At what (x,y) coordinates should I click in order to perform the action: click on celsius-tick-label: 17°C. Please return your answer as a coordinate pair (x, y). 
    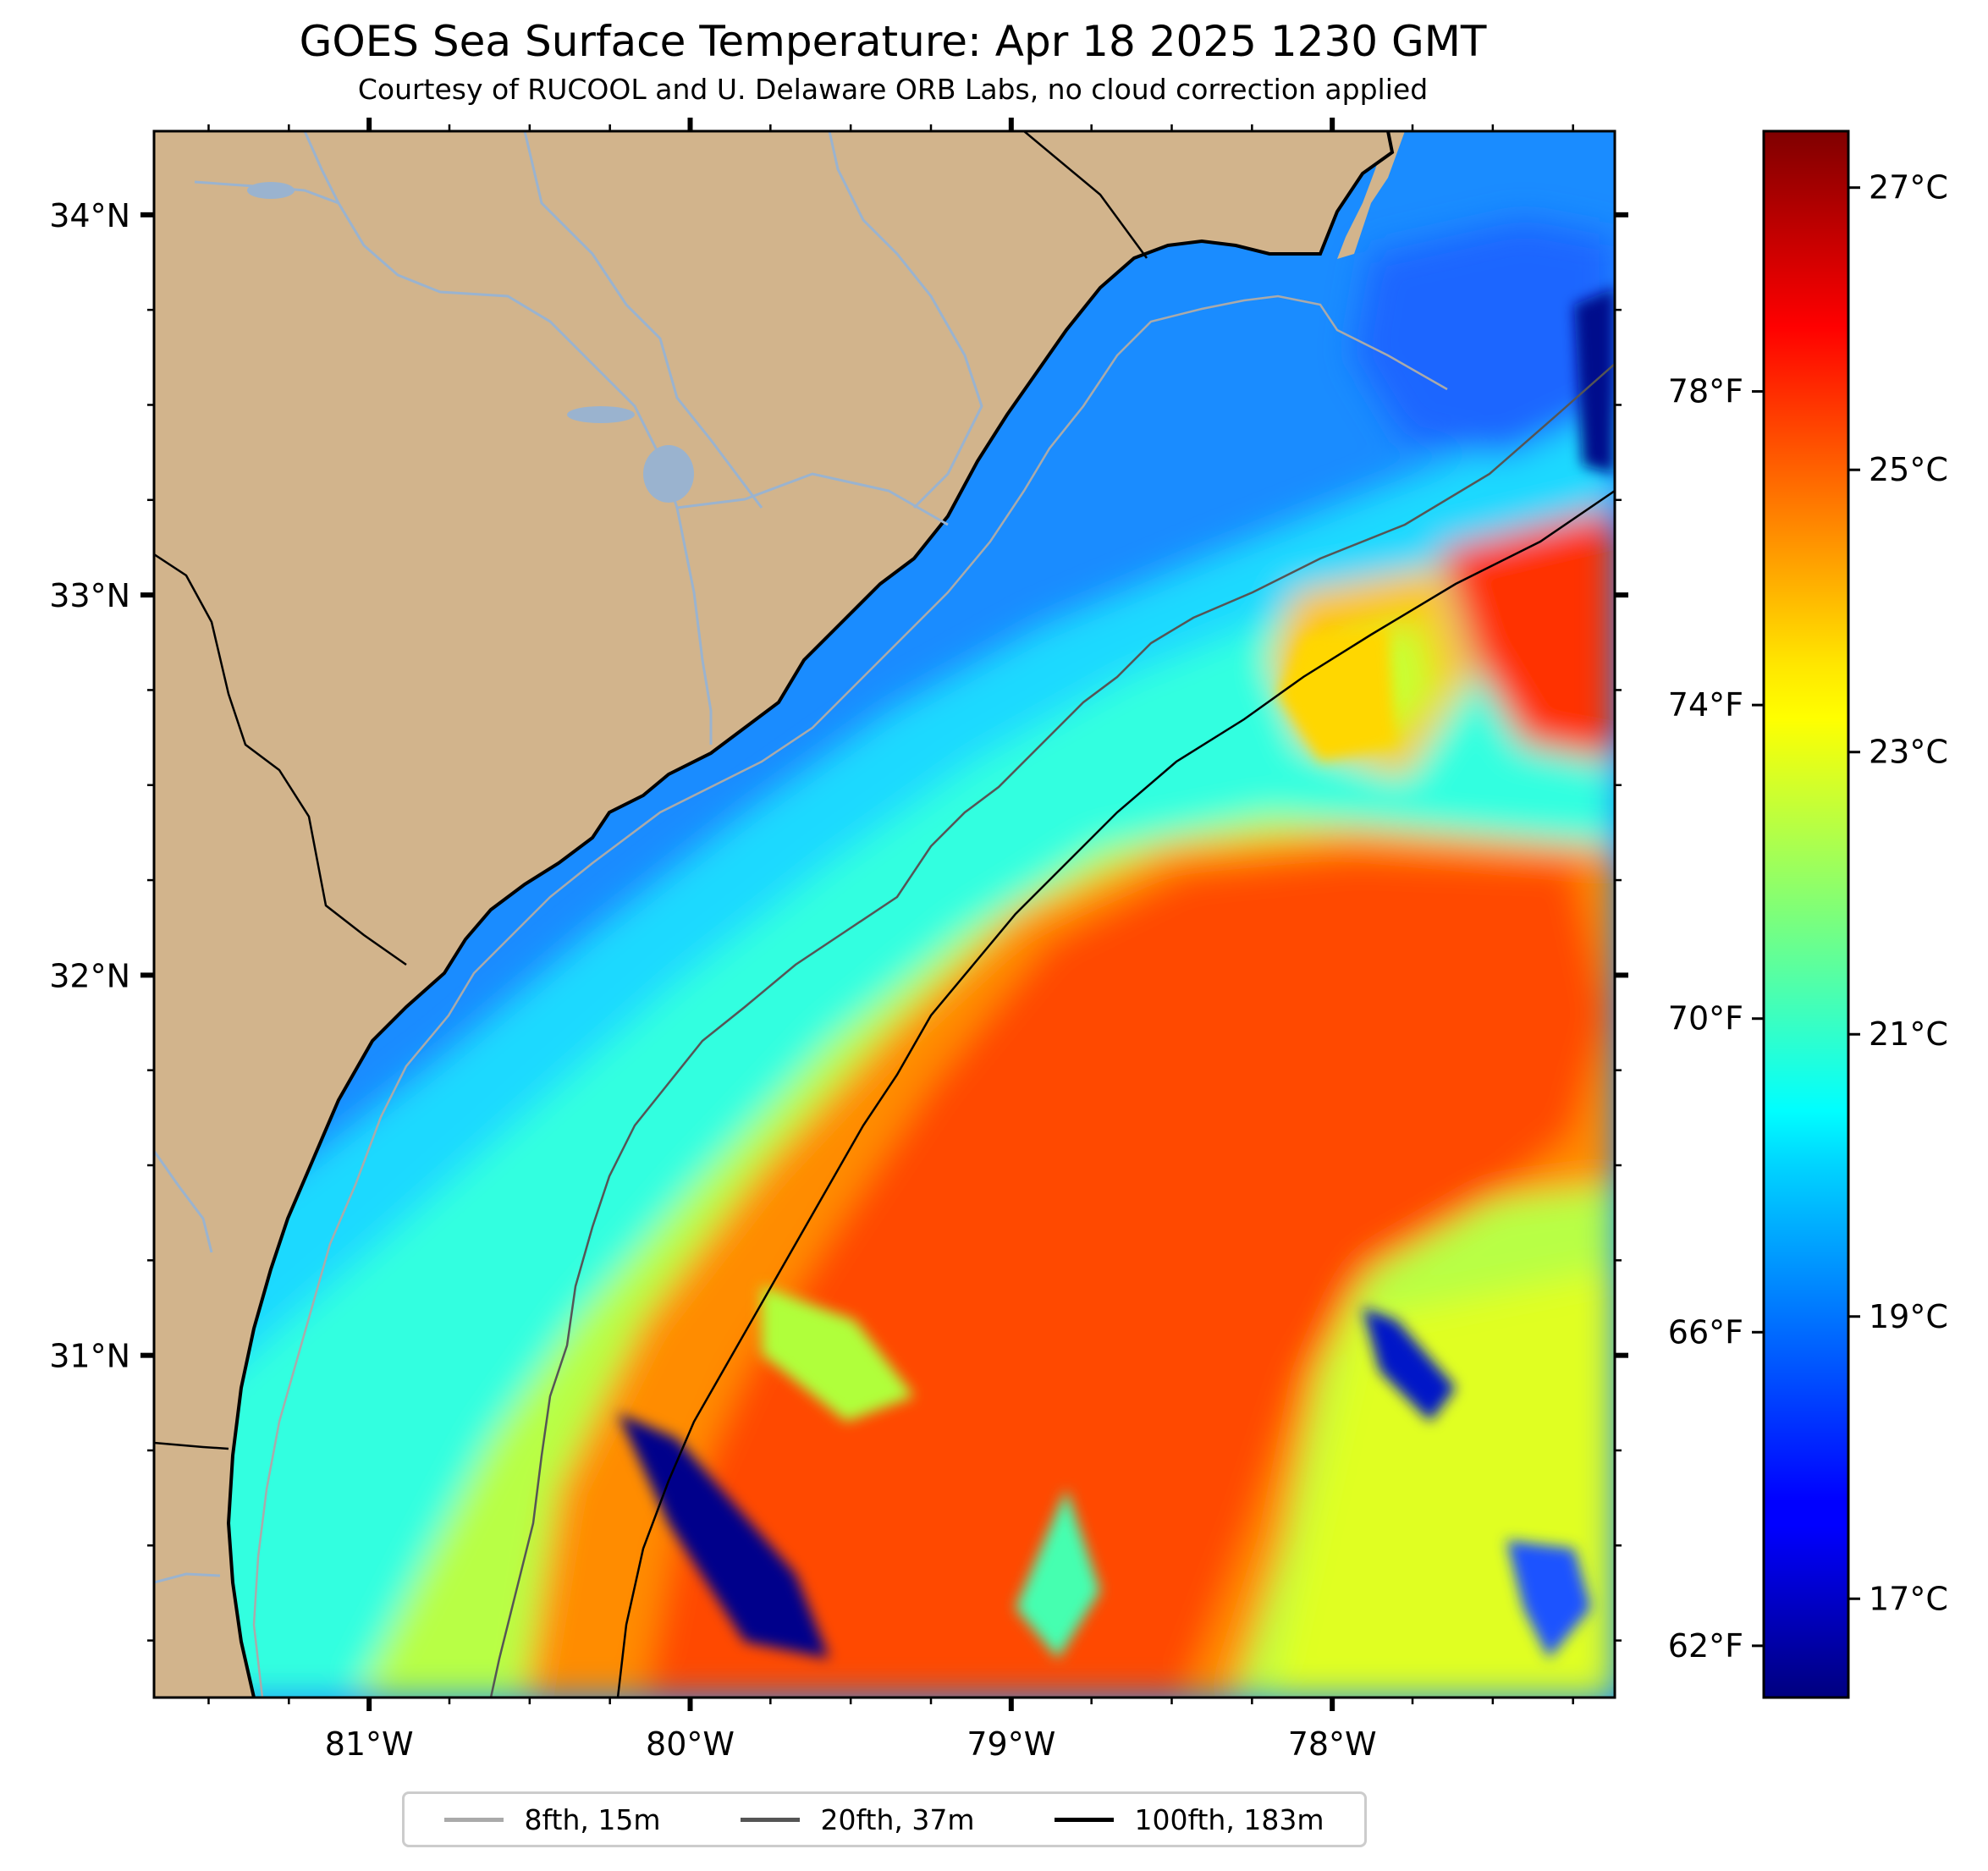
    Looking at the image, I should click on (1908, 1599).